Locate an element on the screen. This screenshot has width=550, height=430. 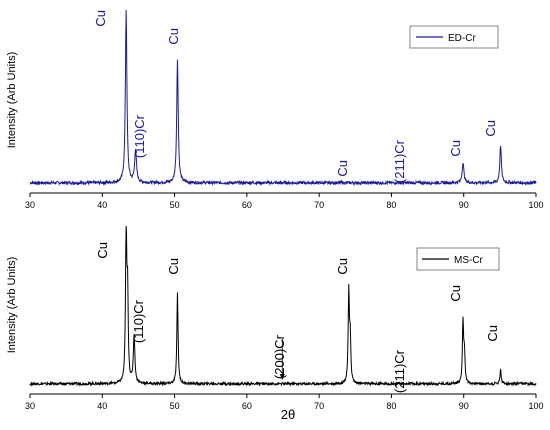
annotation-arrow-head is located at coordinates (282, 377).